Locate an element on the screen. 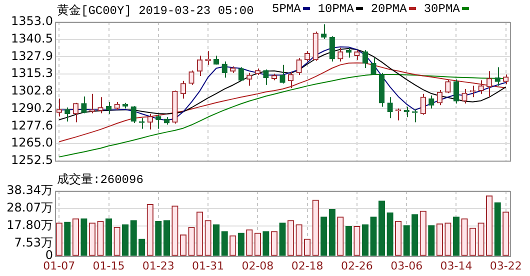  x-tick-label: 02-18 is located at coordinates (307, 265).